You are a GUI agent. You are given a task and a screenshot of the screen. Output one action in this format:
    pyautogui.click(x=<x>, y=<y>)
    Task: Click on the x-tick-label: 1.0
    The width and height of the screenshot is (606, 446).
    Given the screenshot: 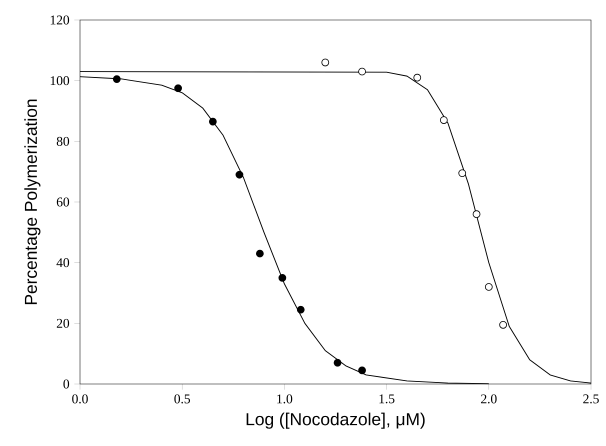 What is the action you would take?
    pyautogui.click(x=284, y=399)
    